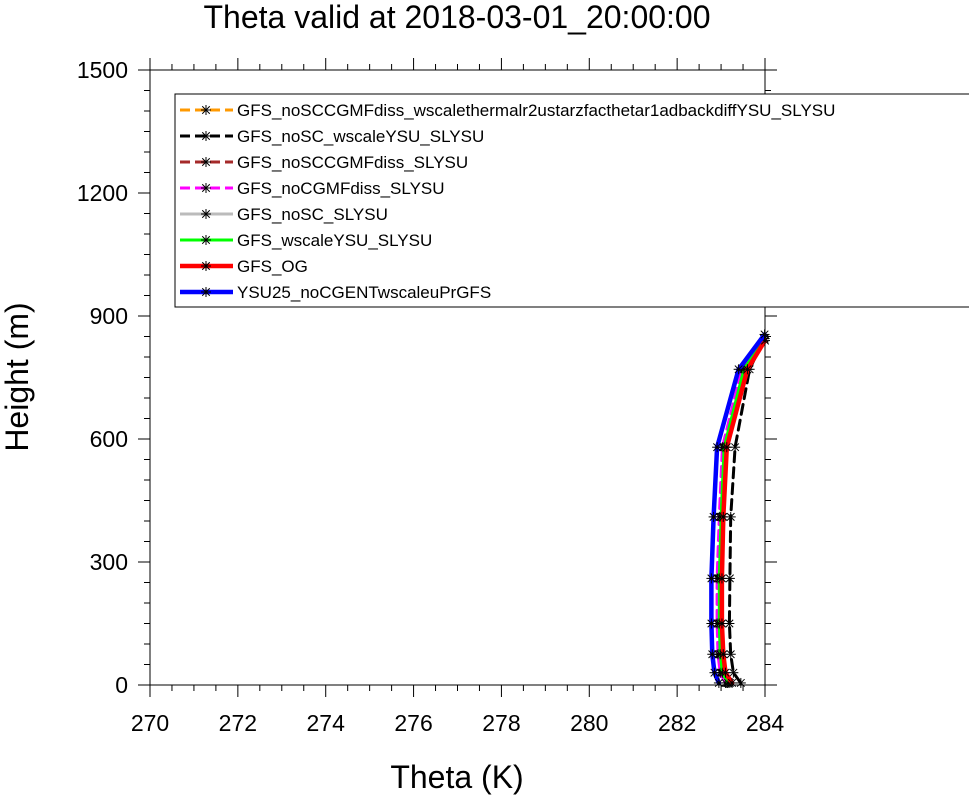  I want to click on legend-item: GFS_noSC_wscaleYSU_SLYSU, so click(332, 136).